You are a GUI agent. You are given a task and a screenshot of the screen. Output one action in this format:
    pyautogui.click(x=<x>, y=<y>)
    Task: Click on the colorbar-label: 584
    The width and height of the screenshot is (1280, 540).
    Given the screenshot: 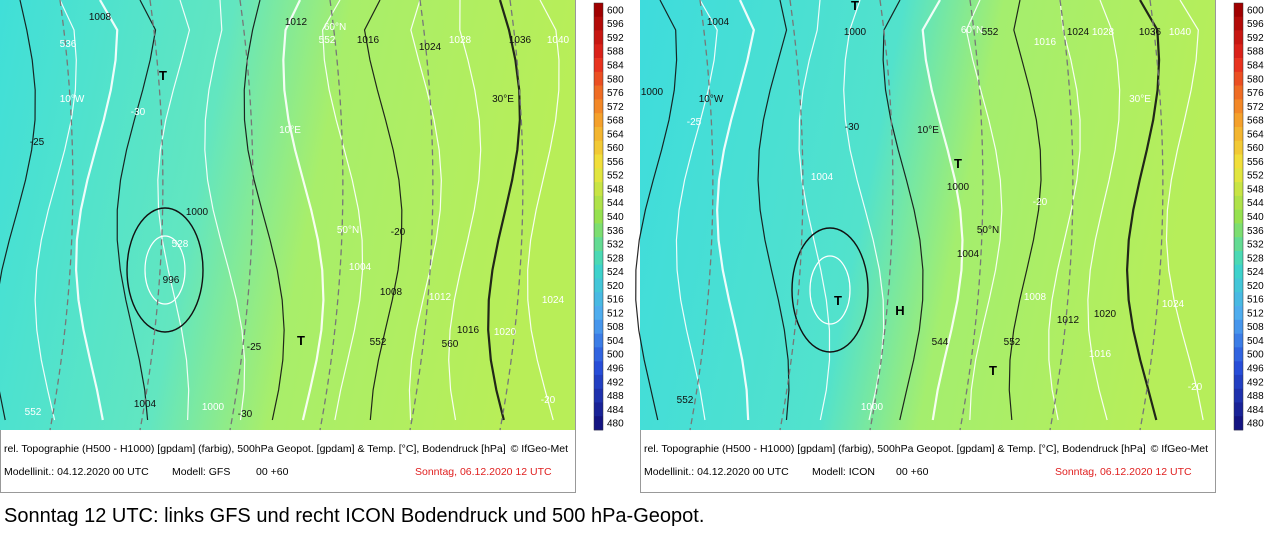 What is the action you would take?
    pyautogui.click(x=1255, y=65)
    